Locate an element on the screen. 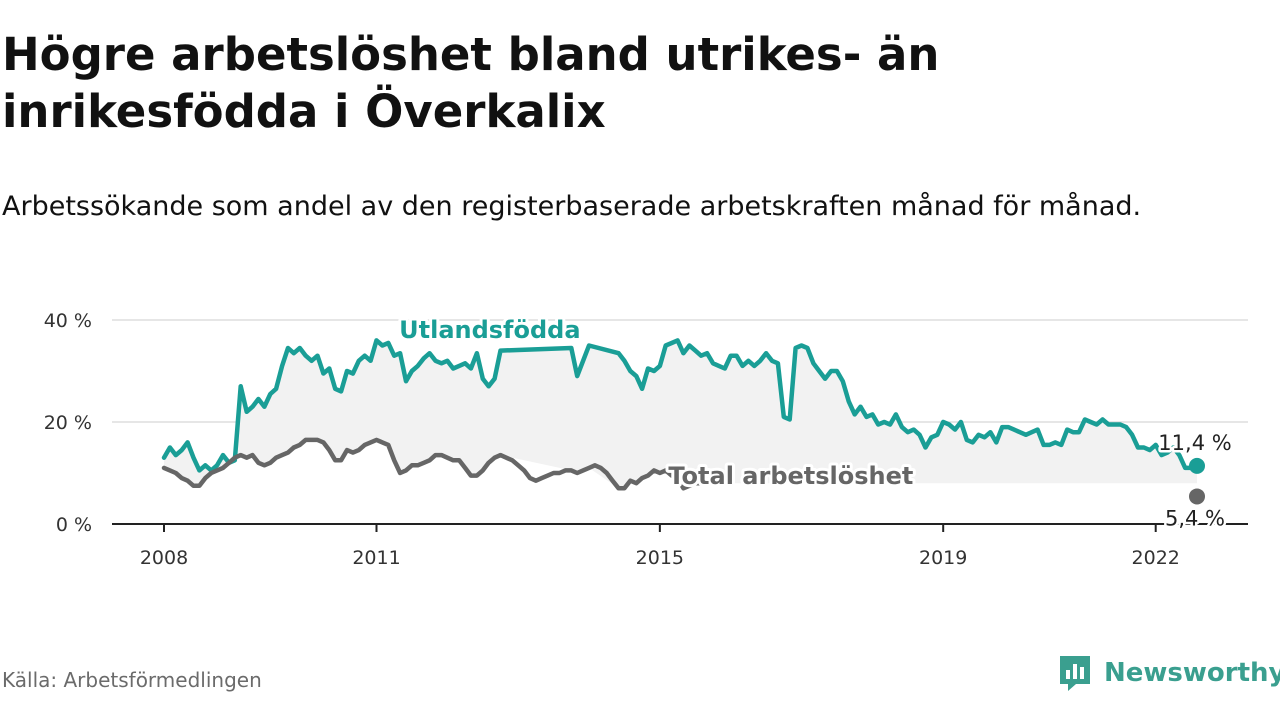 This screenshot has height=720, width=1280. x-tick-label: 2015 is located at coordinates (660, 558).